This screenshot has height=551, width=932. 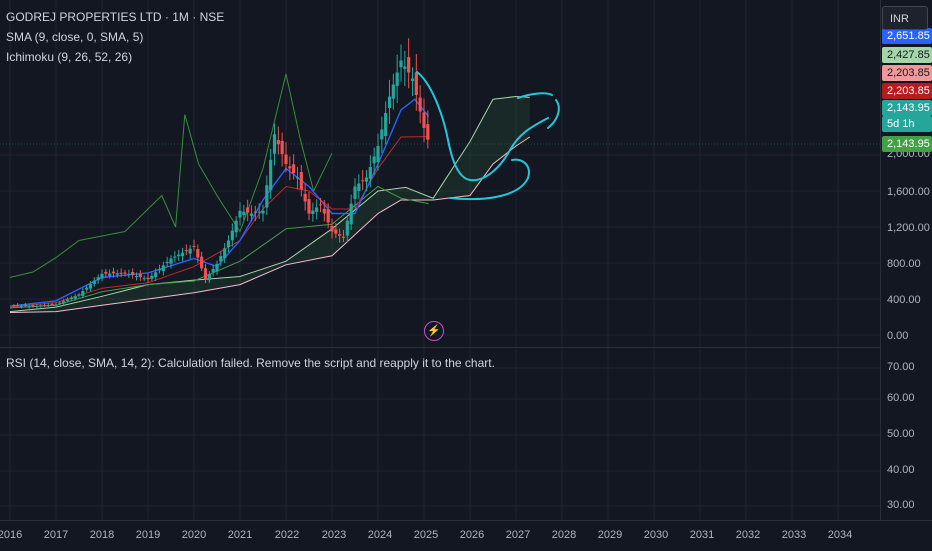 I want to click on year-label: 2018, so click(x=102, y=535).